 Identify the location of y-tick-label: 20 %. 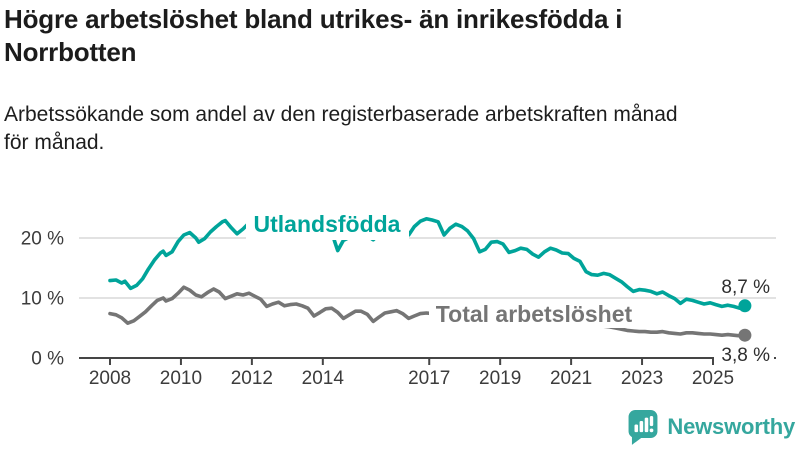
(42, 239).